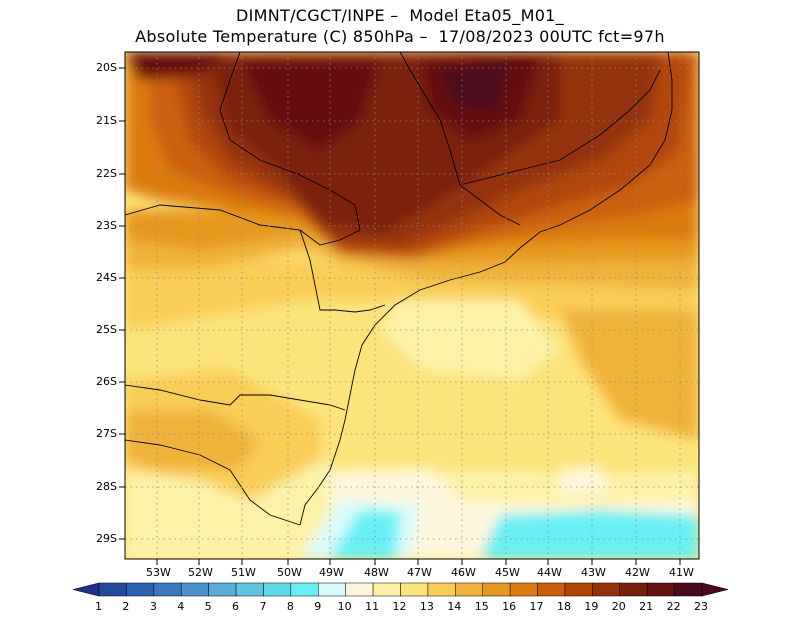 The width and height of the screenshot is (800, 618). I want to click on lat-label: 22S, so click(106, 173).